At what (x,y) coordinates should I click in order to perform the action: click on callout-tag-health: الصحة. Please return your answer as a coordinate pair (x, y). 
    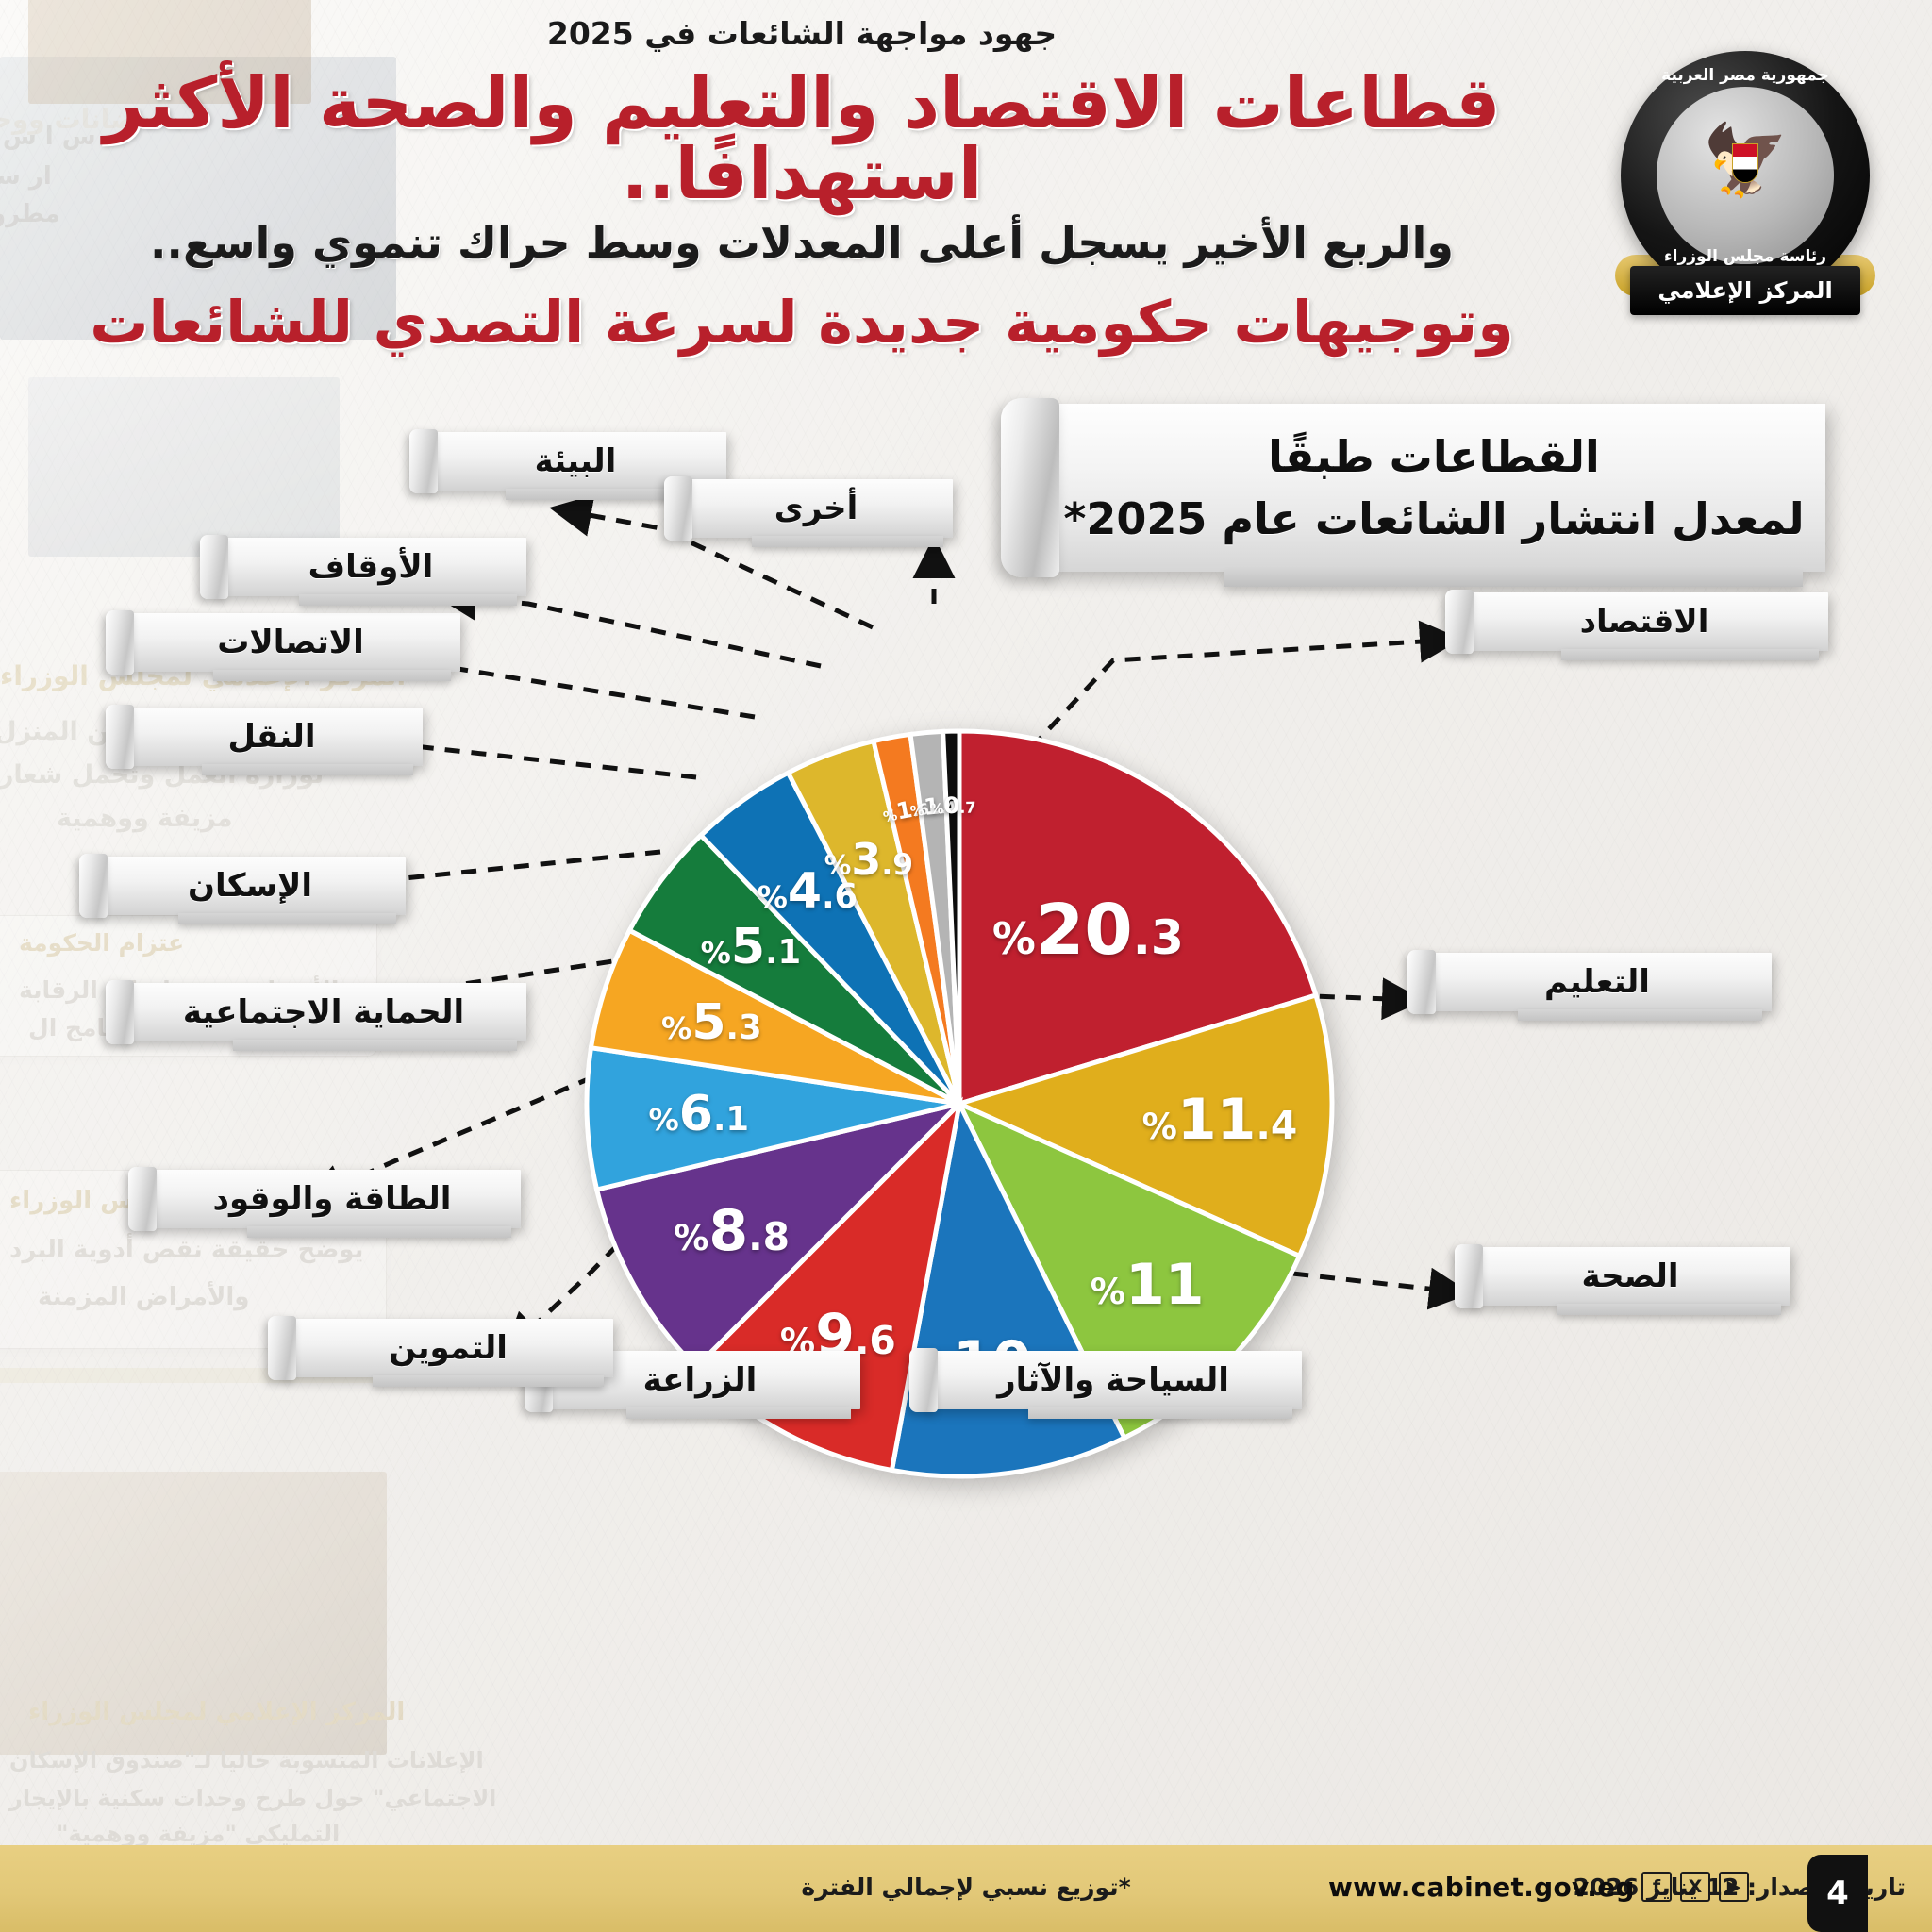
    Looking at the image, I should click on (1623, 1280).